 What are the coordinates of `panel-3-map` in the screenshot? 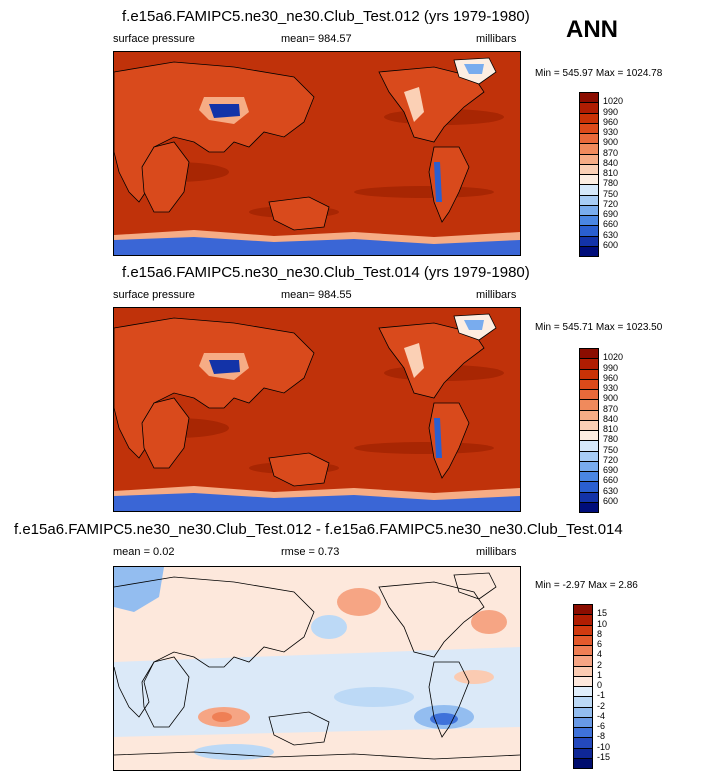 It's located at (317, 668).